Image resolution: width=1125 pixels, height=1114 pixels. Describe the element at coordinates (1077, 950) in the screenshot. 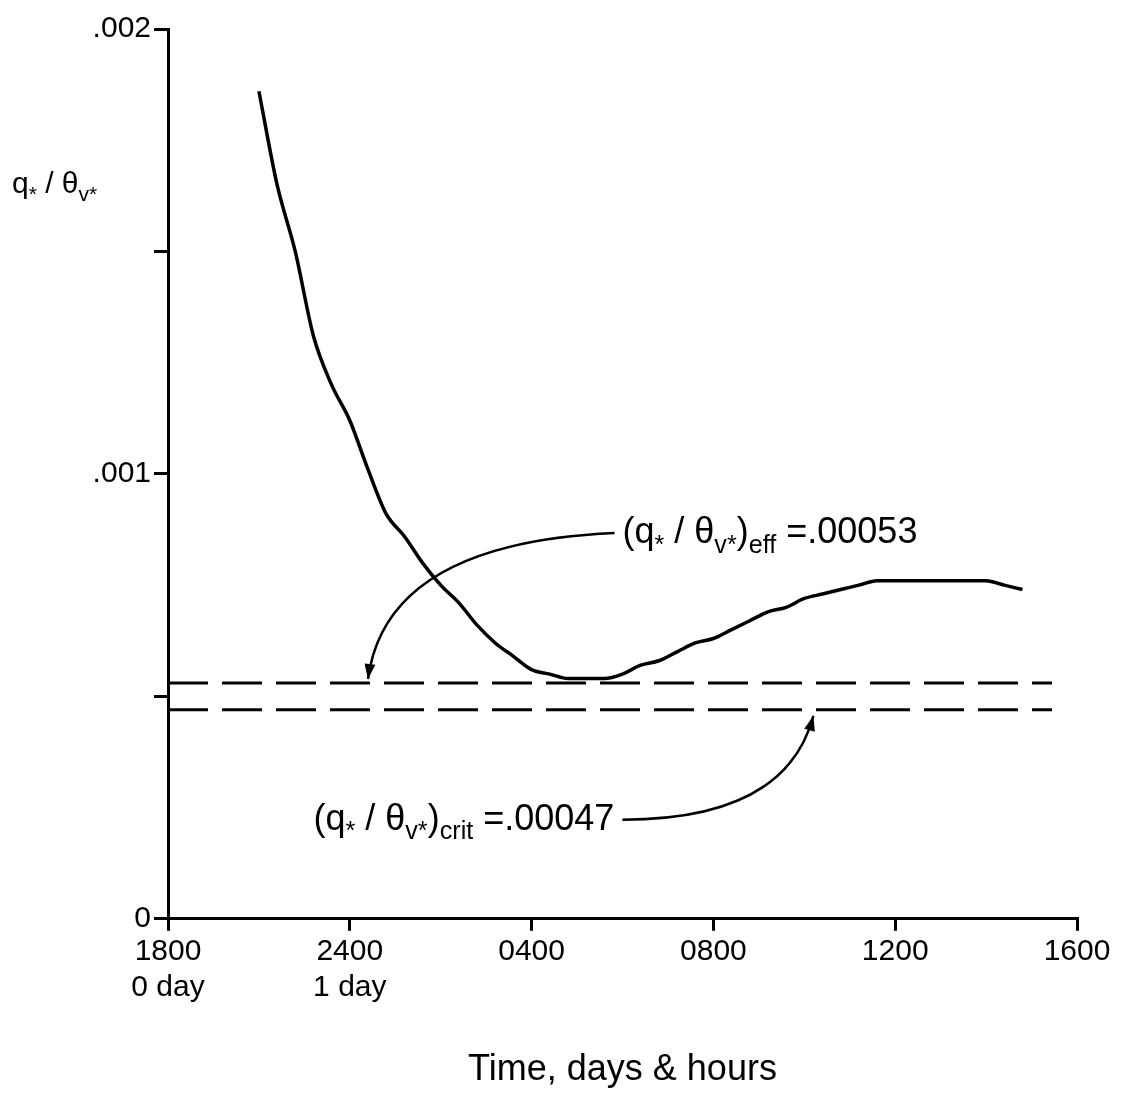

I see `x-tick-label: 1600` at that location.